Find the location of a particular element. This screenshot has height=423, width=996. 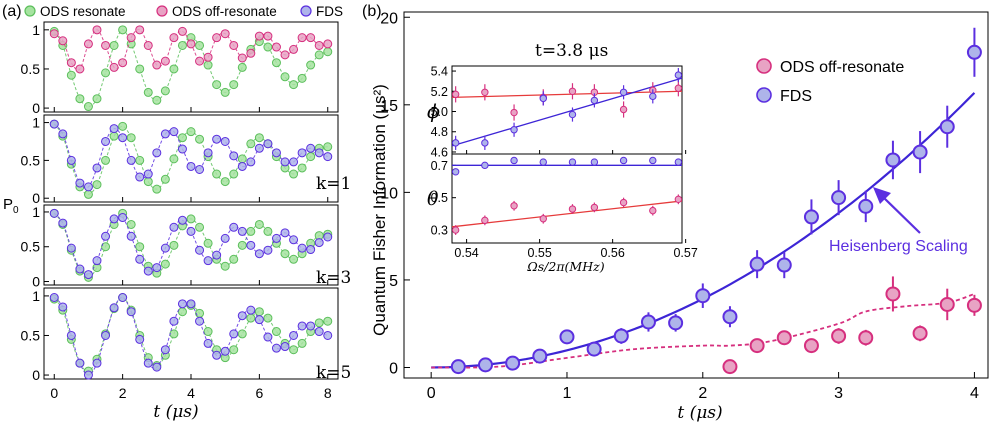

k-label-5: k=5 is located at coordinates (333, 373).